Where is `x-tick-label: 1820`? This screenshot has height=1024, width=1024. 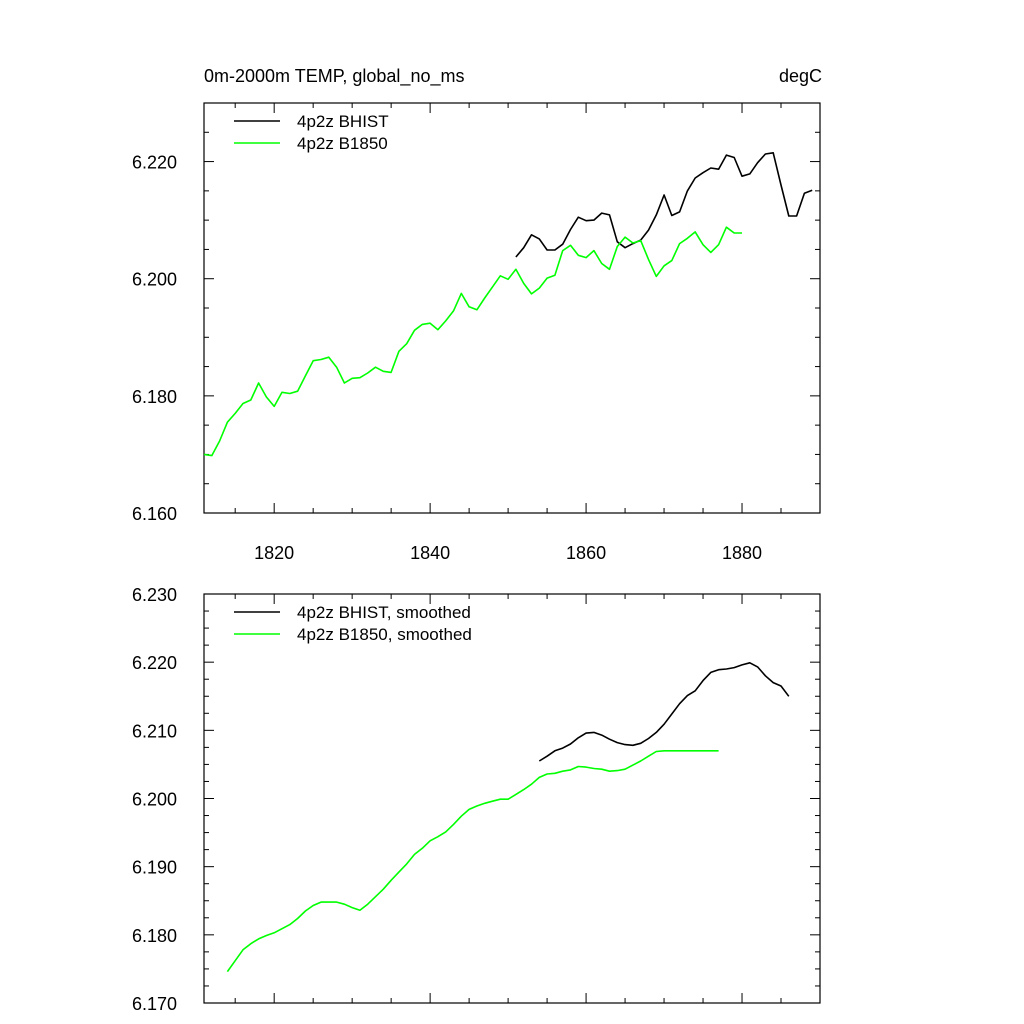 x-tick-label: 1820 is located at coordinates (274, 553).